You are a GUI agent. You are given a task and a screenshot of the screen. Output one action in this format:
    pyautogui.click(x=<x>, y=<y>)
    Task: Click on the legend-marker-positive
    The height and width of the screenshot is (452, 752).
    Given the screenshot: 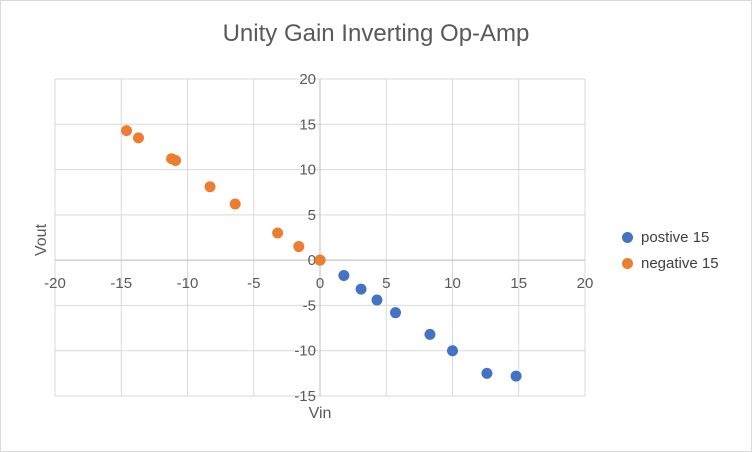 What is the action you would take?
    pyautogui.click(x=627, y=237)
    